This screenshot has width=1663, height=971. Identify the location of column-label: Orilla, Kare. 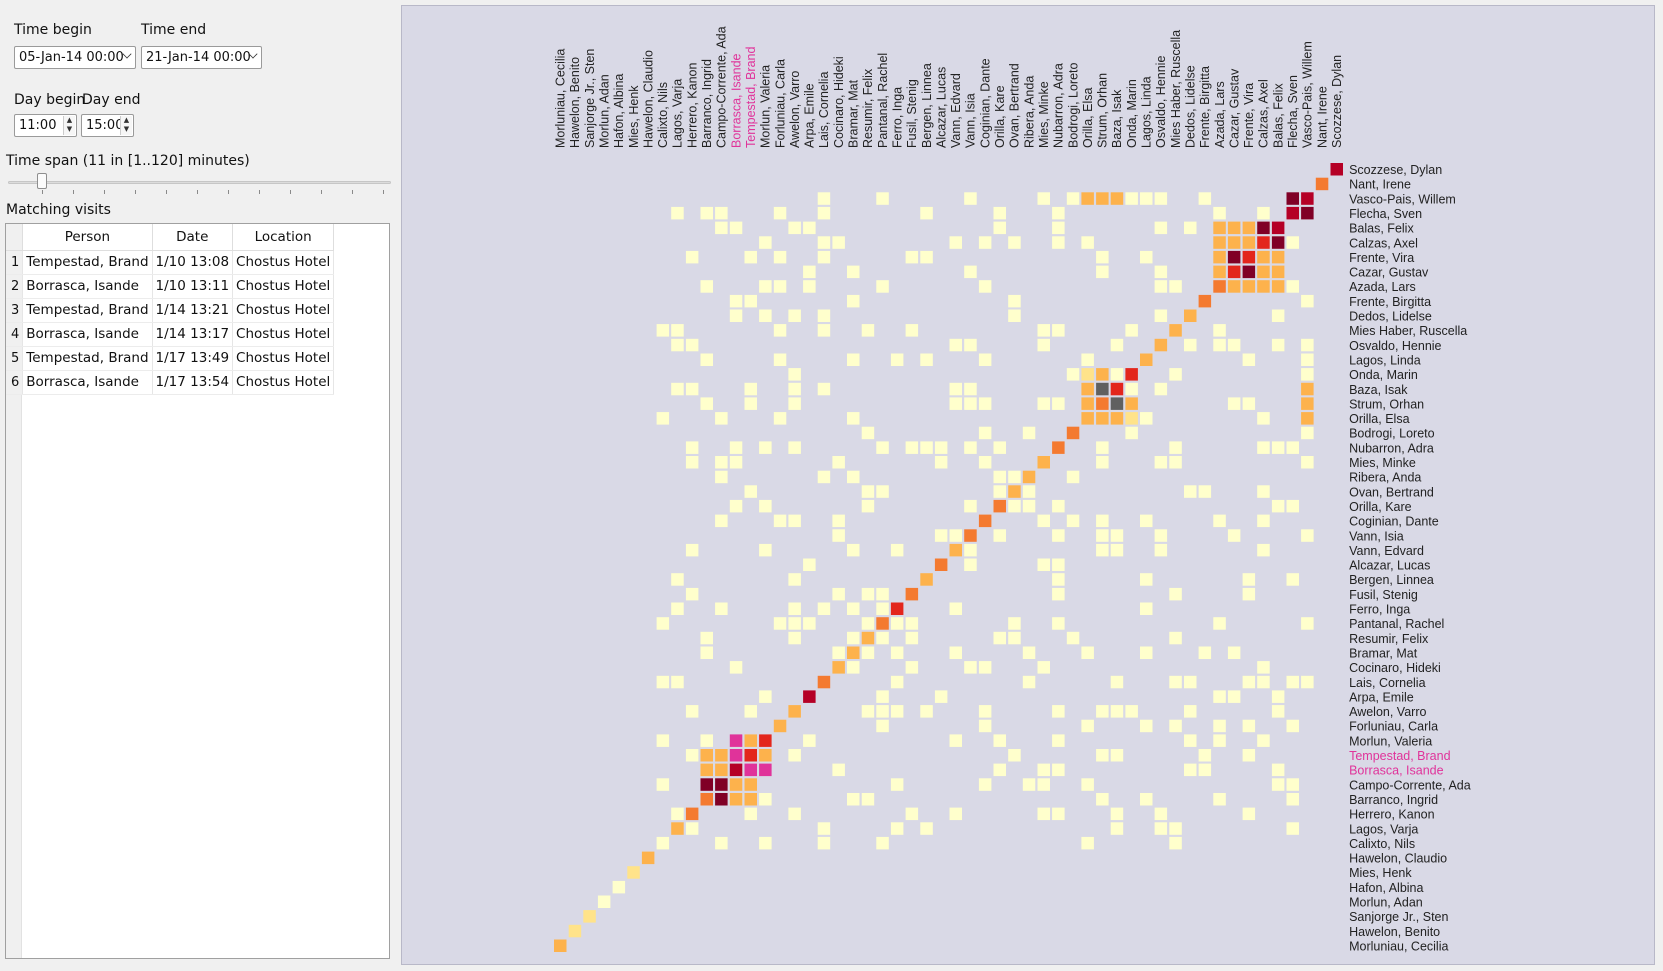
(1000, 116).